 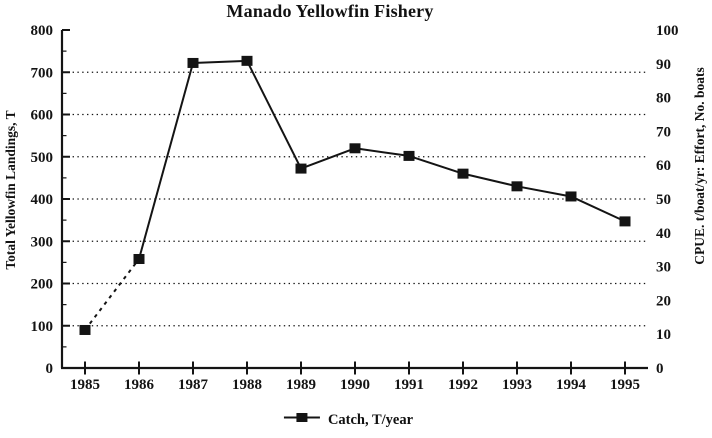 I want to click on y-right-tick-label-30: 30, so click(x=663, y=268).